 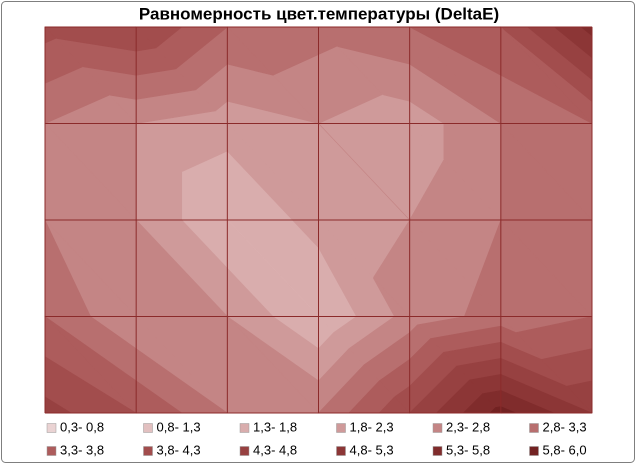 I want to click on legend-label: 1,8- 2,3, so click(x=372, y=426).